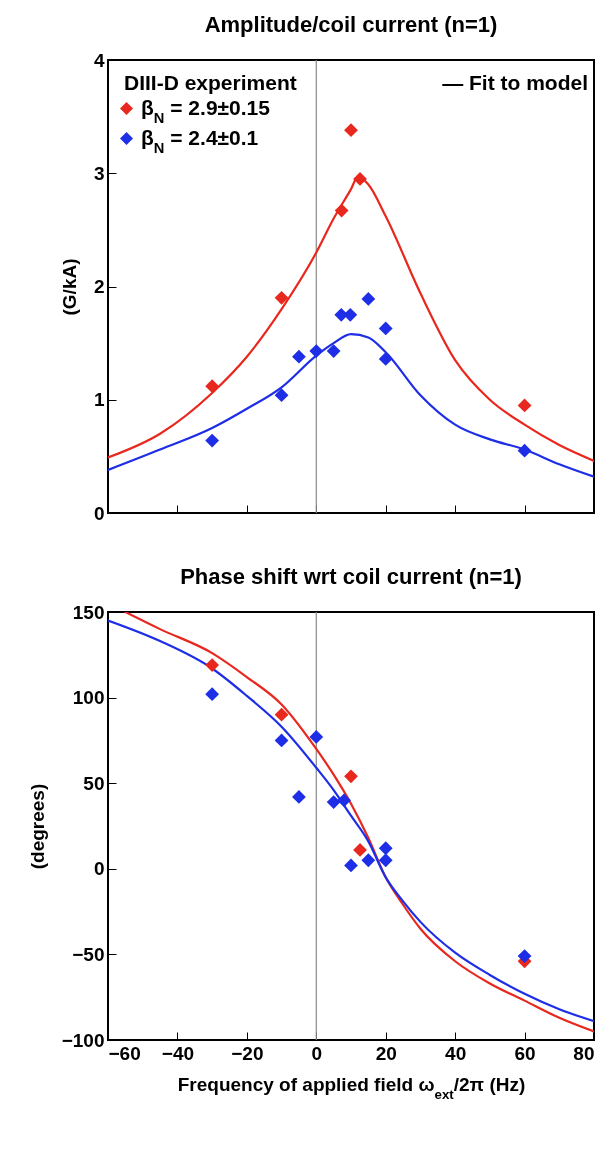  Describe the element at coordinates (88, 612) in the screenshot. I see `y-tick-label: 150` at that location.